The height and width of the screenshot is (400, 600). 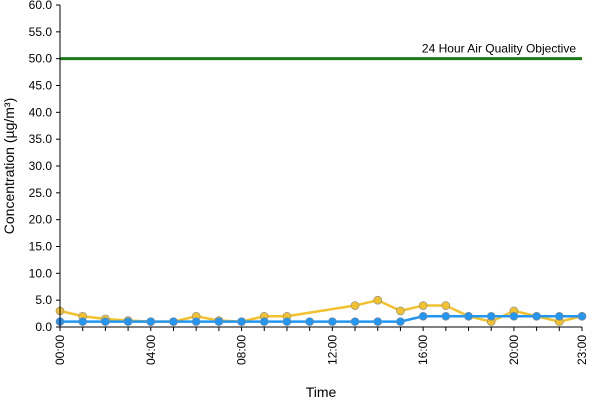 What do you see at coordinates (41, 86) in the screenshot?
I see `y-tick-label: 45.0` at bounding box center [41, 86].